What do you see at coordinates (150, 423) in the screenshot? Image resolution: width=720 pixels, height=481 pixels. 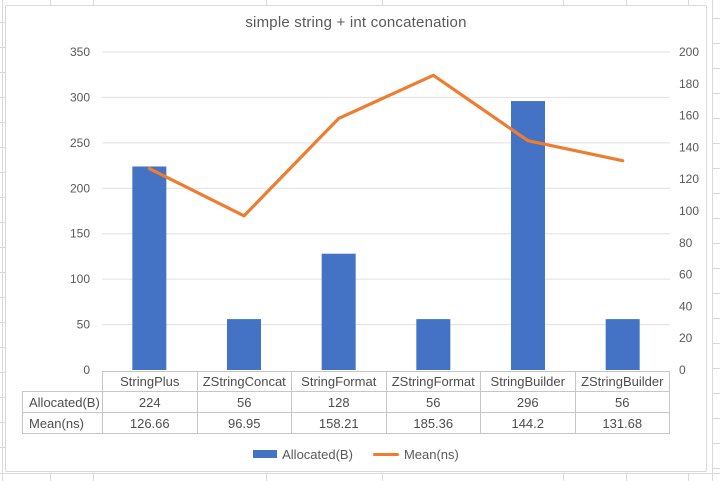 I see `table-cell: 126.66` at bounding box center [150, 423].